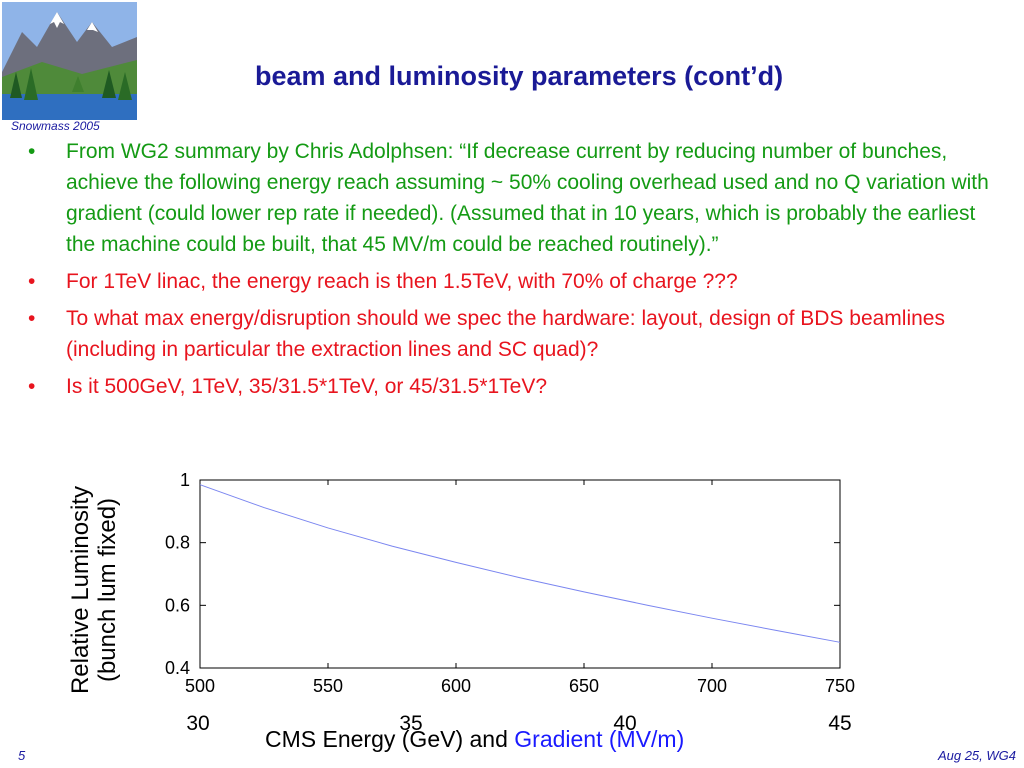  Describe the element at coordinates (200, 686) in the screenshot. I see `x-tick-label: 500` at that location.